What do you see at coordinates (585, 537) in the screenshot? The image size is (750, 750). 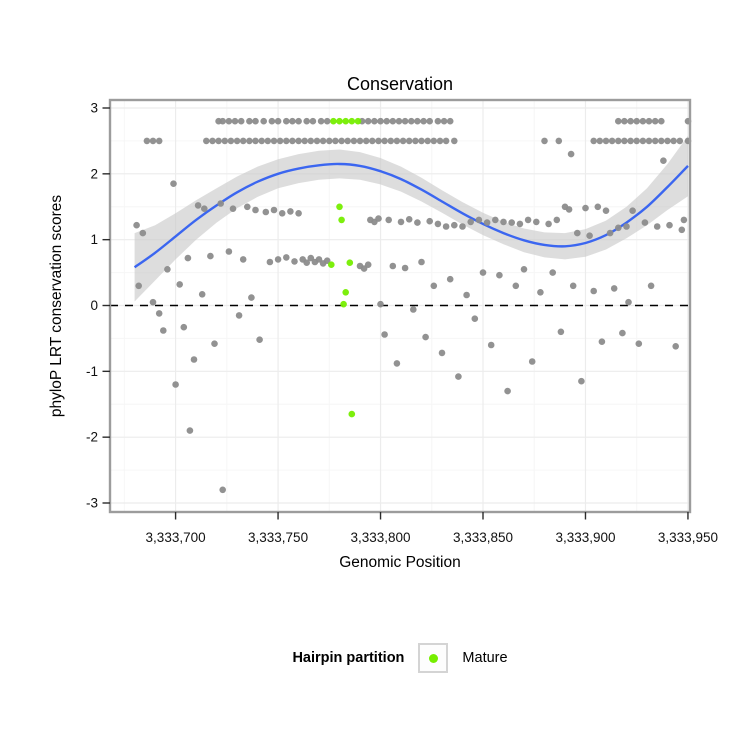 I see `svg-text: 3,333,900` at bounding box center [585, 537].